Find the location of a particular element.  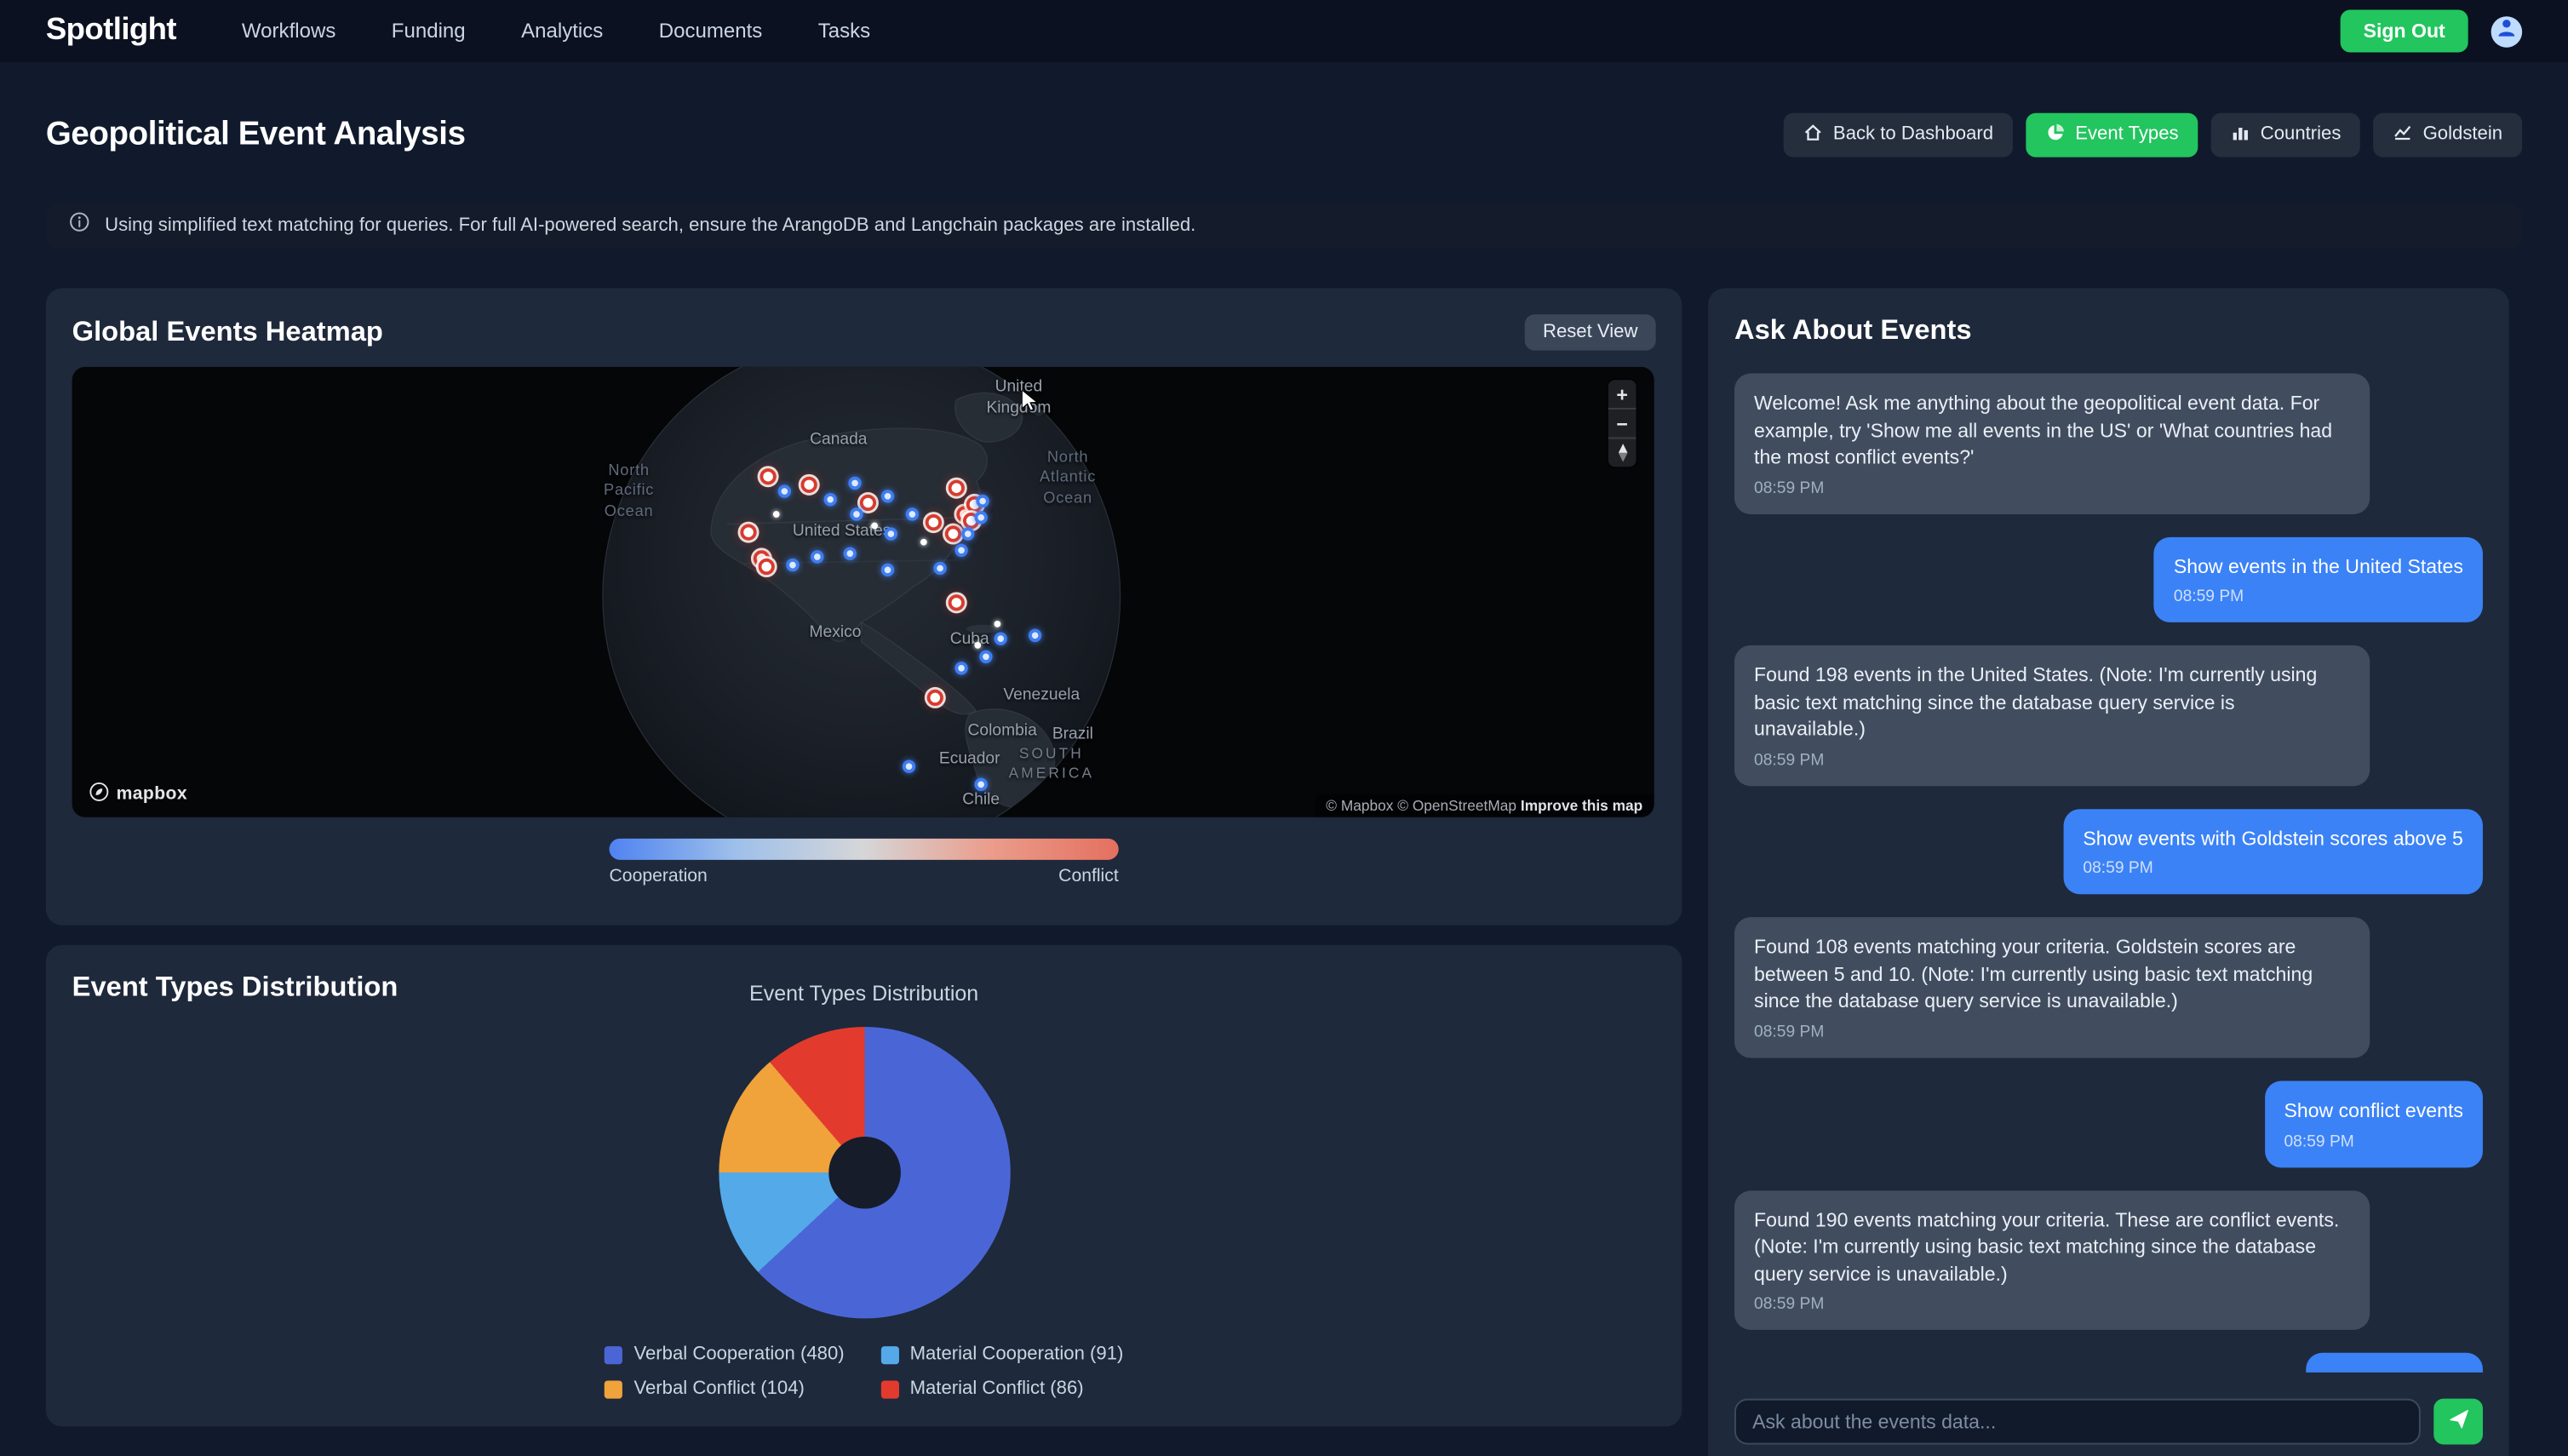

zoom-in-button: + is located at coordinates (1622, 395).